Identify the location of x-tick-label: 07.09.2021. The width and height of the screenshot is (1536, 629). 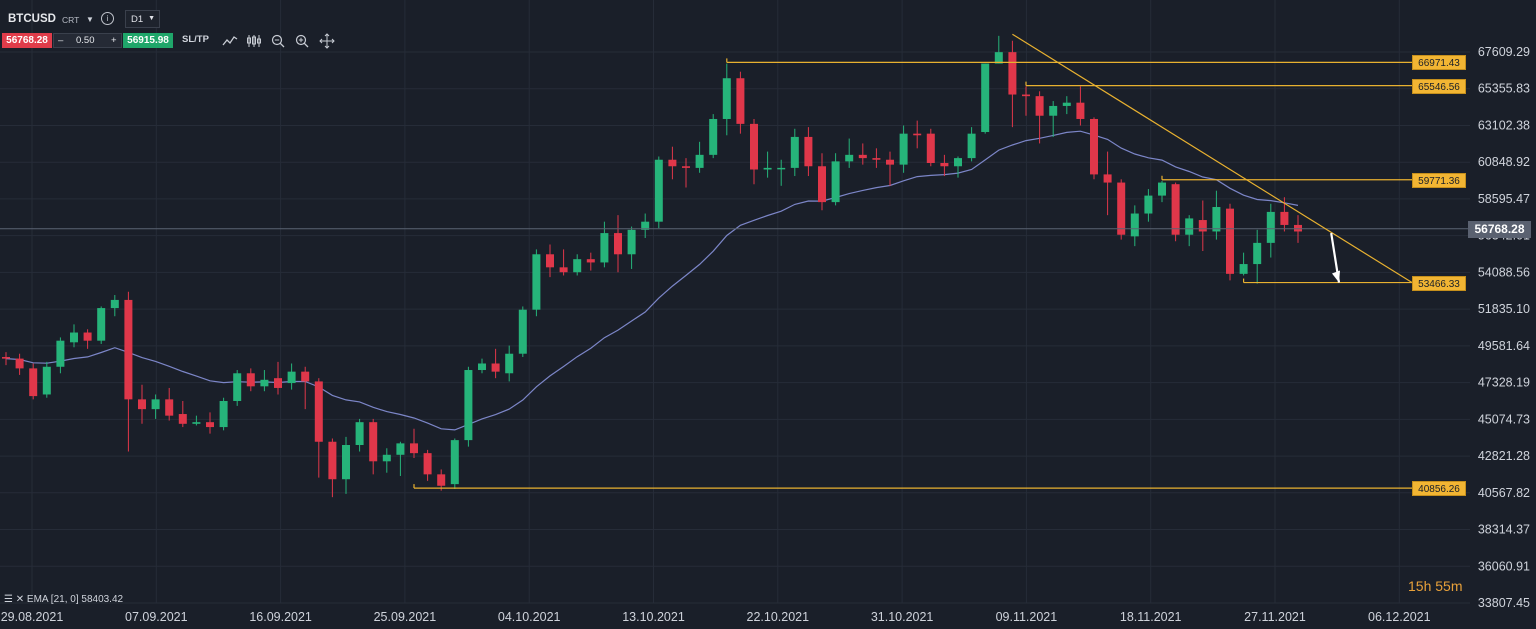
(156, 617).